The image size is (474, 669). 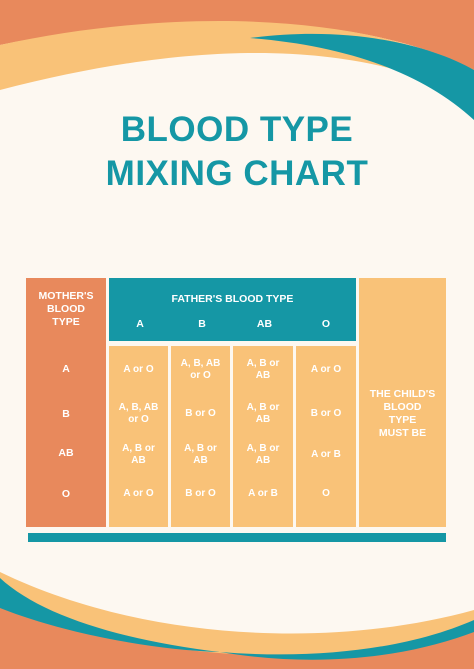 What do you see at coordinates (326, 436) in the screenshot?
I see `result-column-o` at bounding box center [326, 436].